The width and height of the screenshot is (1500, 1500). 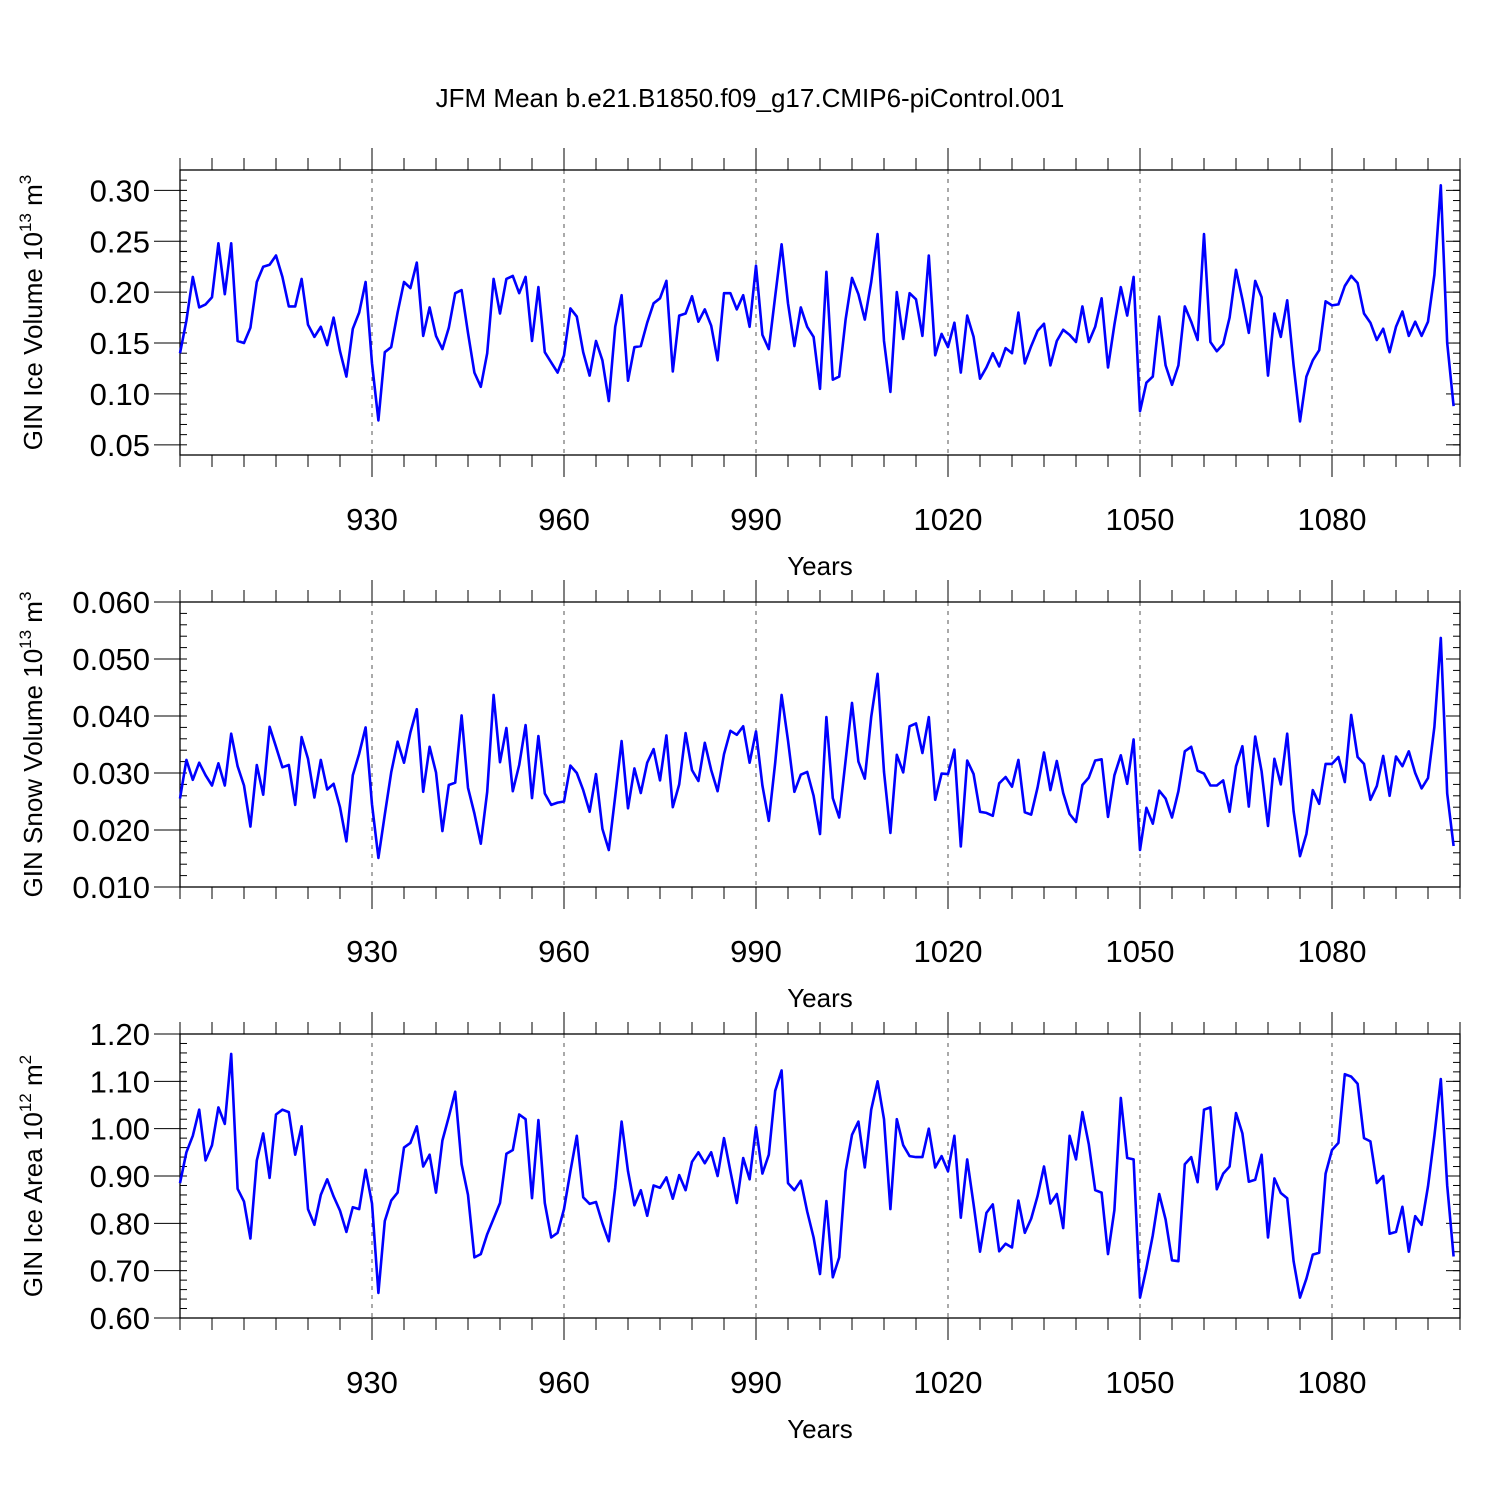 What do you see at coordinates (111, 602) in the screenshot?
I see `y-tick-label: 0.060` at bounding box center [111, 602].